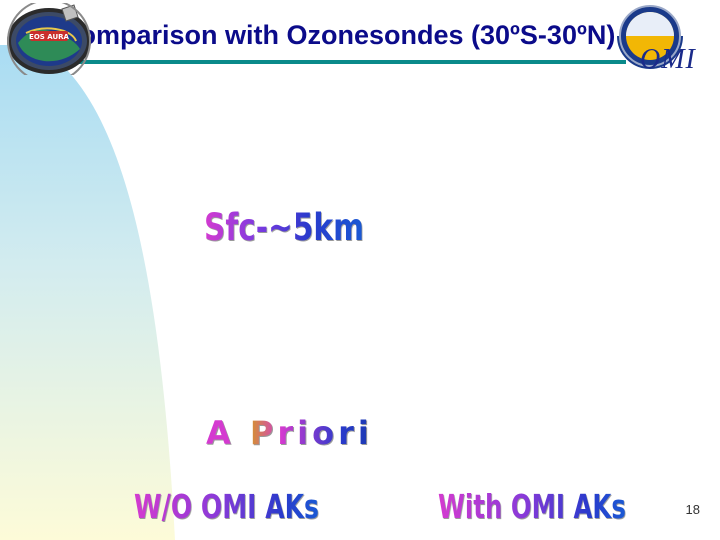 The height and width of the screenshot is (540, 720). I want to click on eos-aura-logo: EOS AURA, so click(49, 39).